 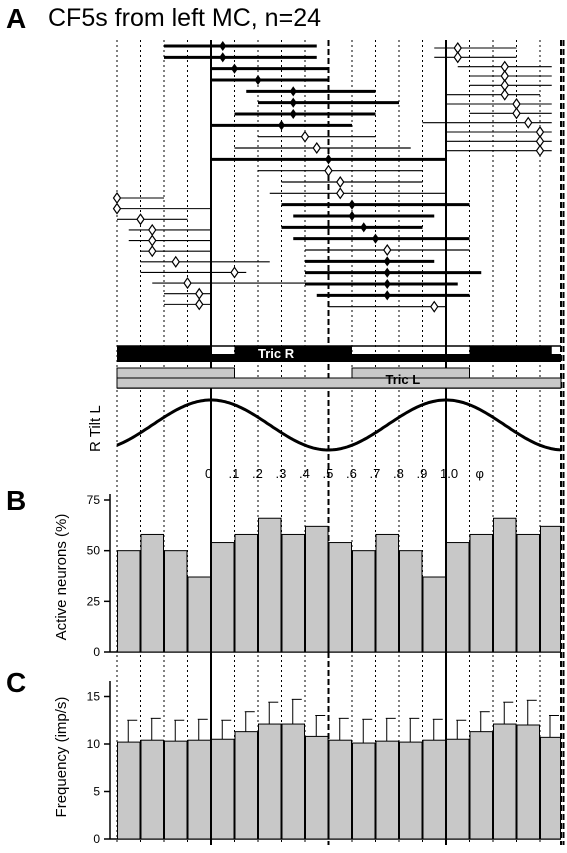 What do you see at coordinates (449, 473) in the screenshot?
I see `phase-tick-label: 1.0` at bounding box center [449, 473].